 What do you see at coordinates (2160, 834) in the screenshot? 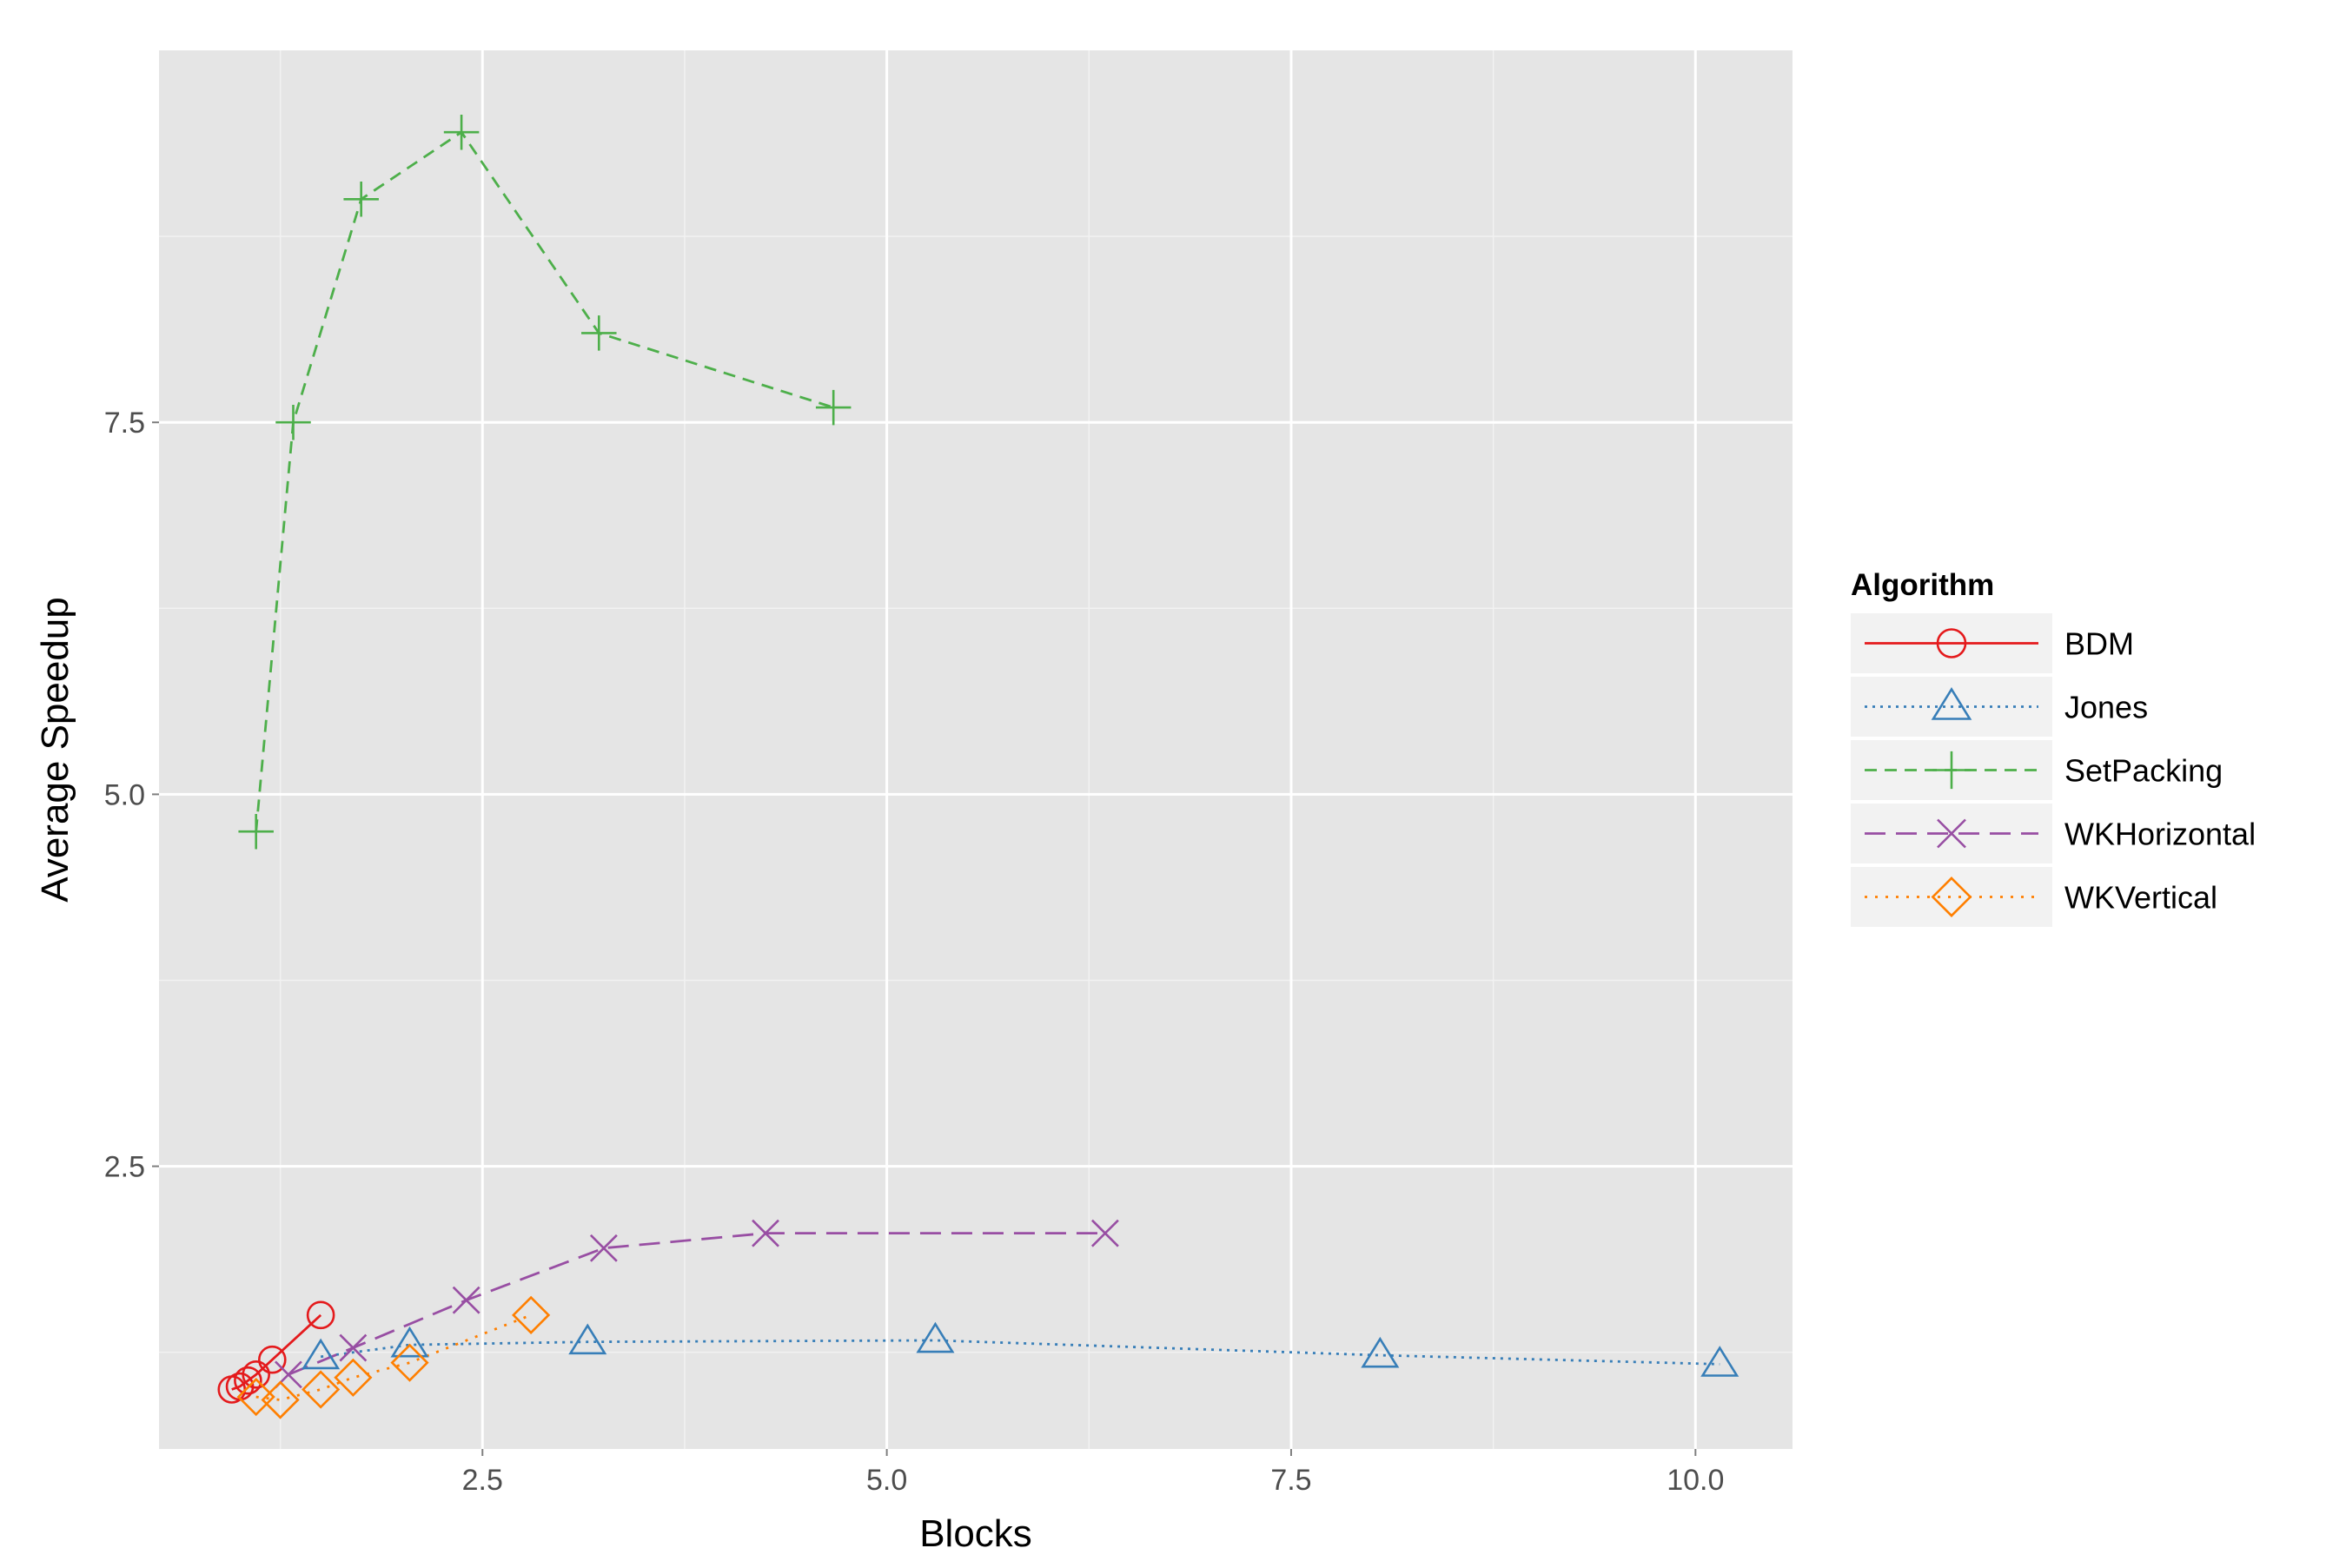
I see `legend-label-wkhorizontal: WKHorizontal` at bounding box center [2160, 834].